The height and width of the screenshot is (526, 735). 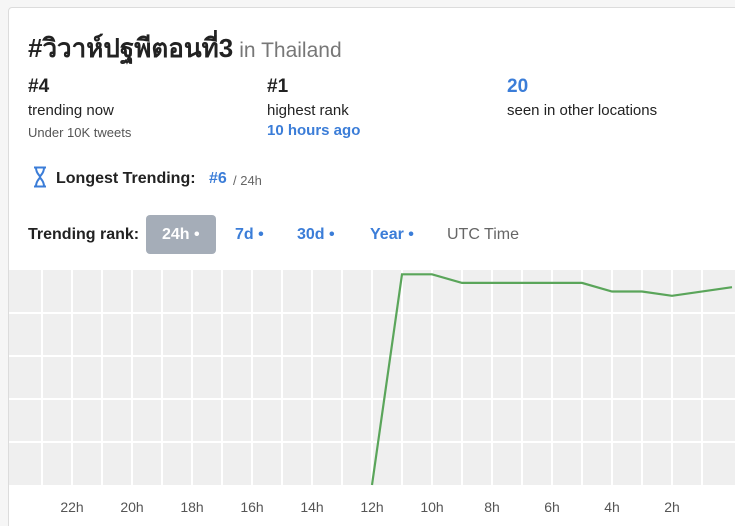 I want to click on x-tick-label: 16h, so click(x=251, y=507).